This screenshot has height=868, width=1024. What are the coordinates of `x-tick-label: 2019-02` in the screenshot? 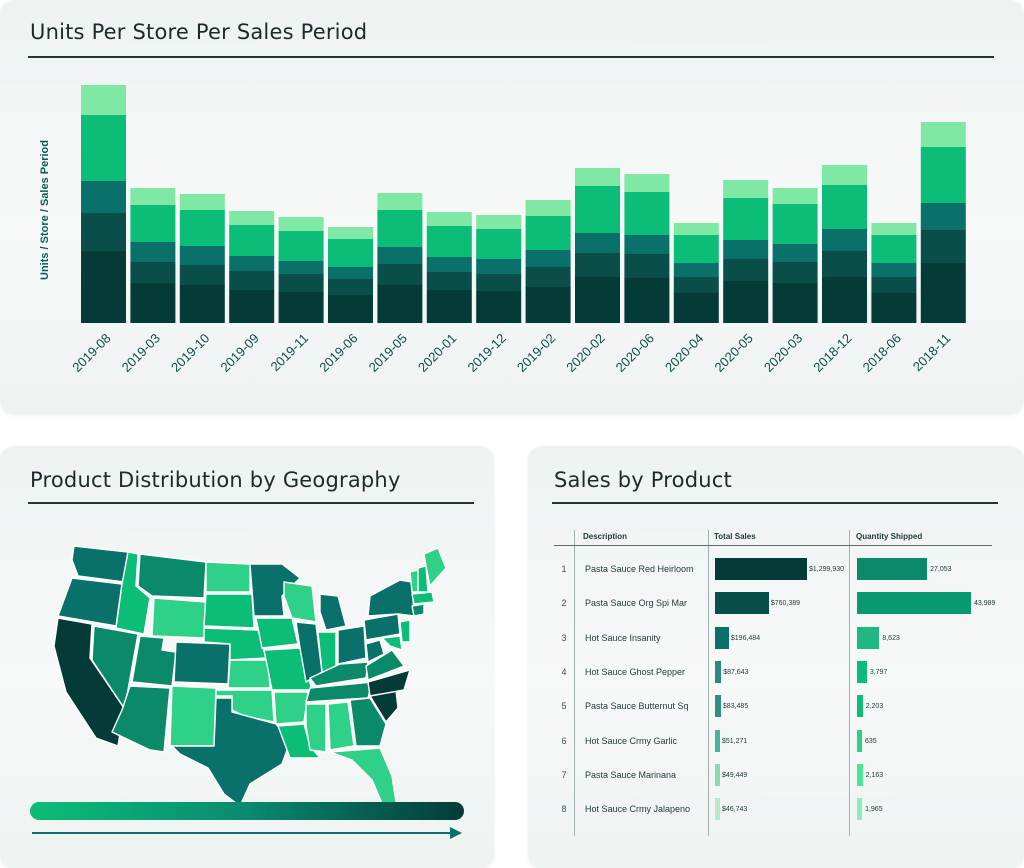 It's located at (536, 353).